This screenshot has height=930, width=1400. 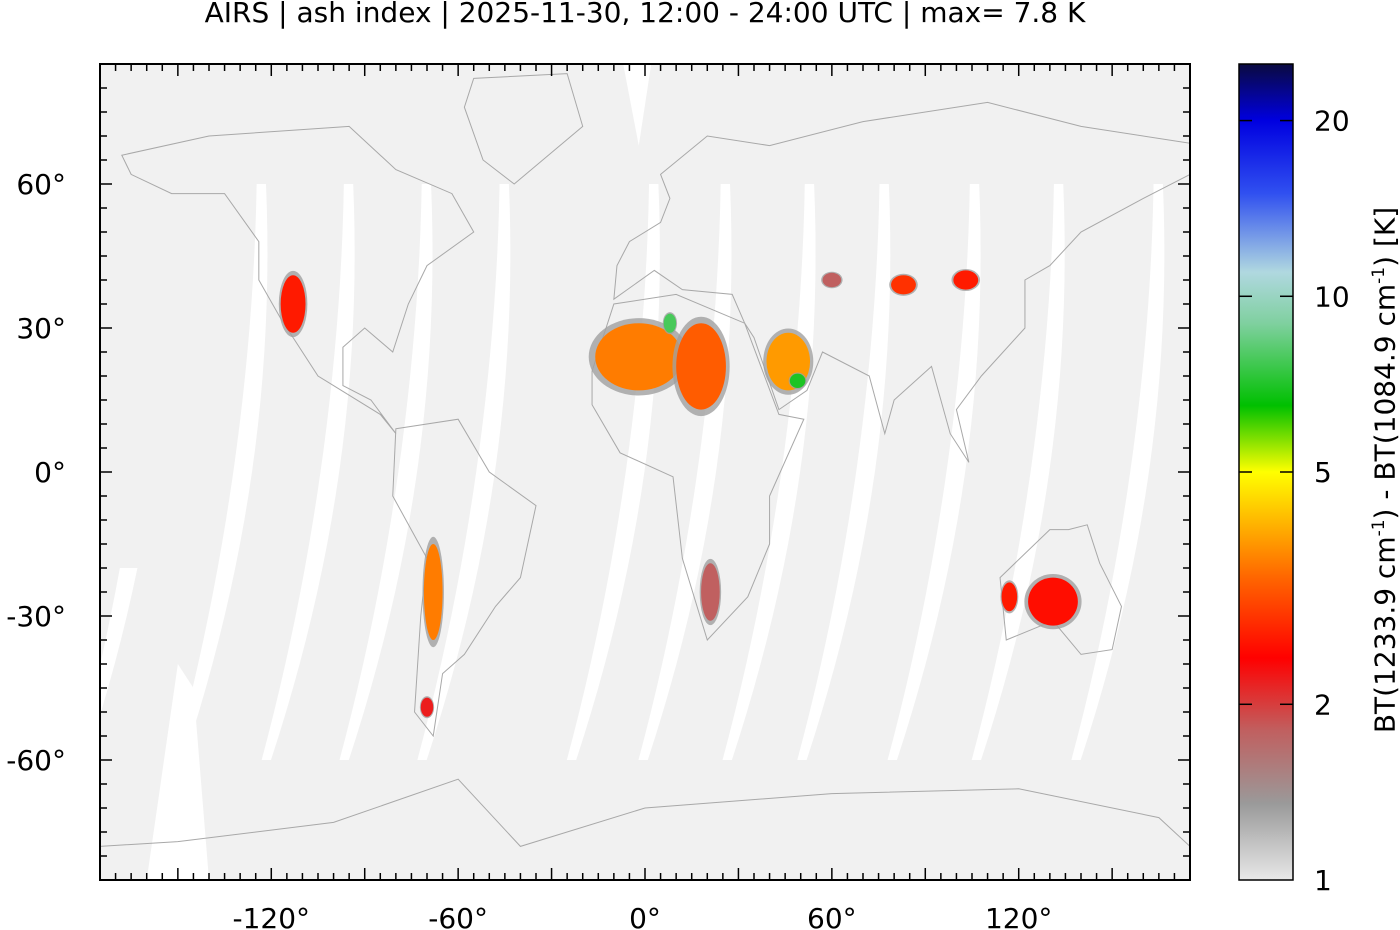 I want to click on coastline-north-america, so click(x=298, y=279).